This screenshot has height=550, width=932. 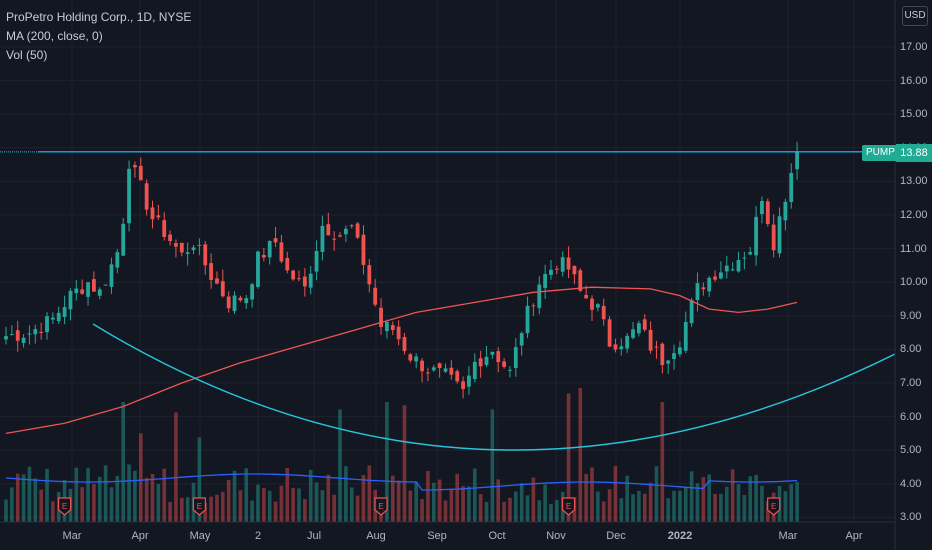 I want to click on currency-button: USD, so click(x=915, y=16).